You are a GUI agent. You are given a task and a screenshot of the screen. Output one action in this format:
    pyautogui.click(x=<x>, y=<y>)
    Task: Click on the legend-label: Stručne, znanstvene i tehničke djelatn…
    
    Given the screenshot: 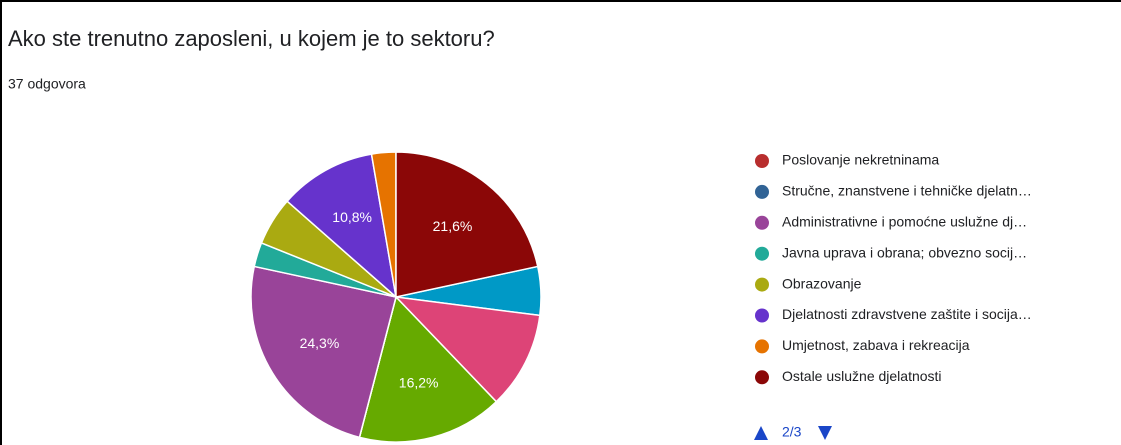 What is the action you would take?
    pyautogui.click(x=907, y=191)
    